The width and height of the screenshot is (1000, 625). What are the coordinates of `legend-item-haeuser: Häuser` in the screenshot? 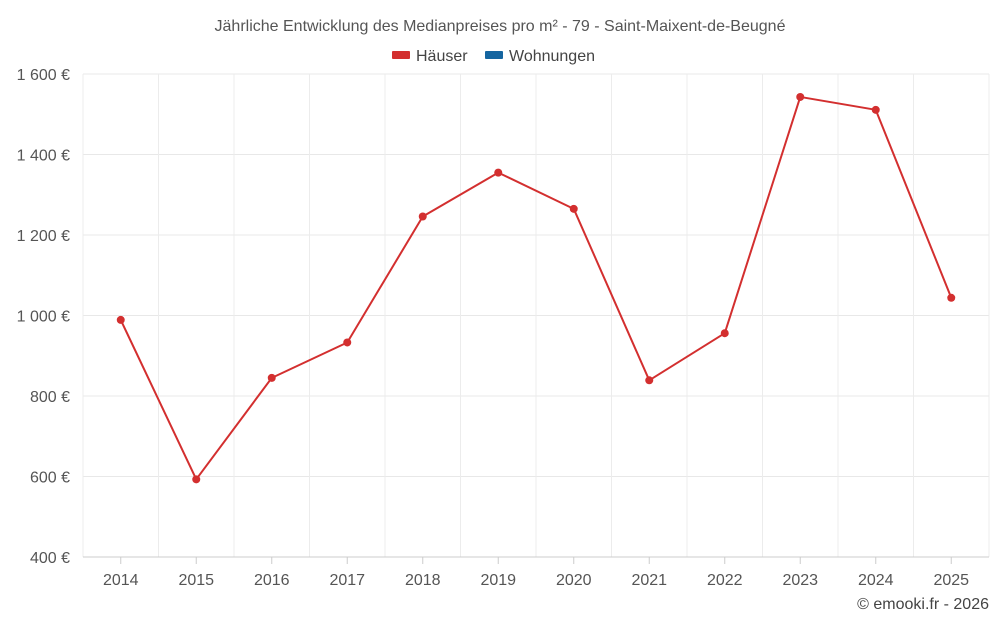 It's located at (430, 56).